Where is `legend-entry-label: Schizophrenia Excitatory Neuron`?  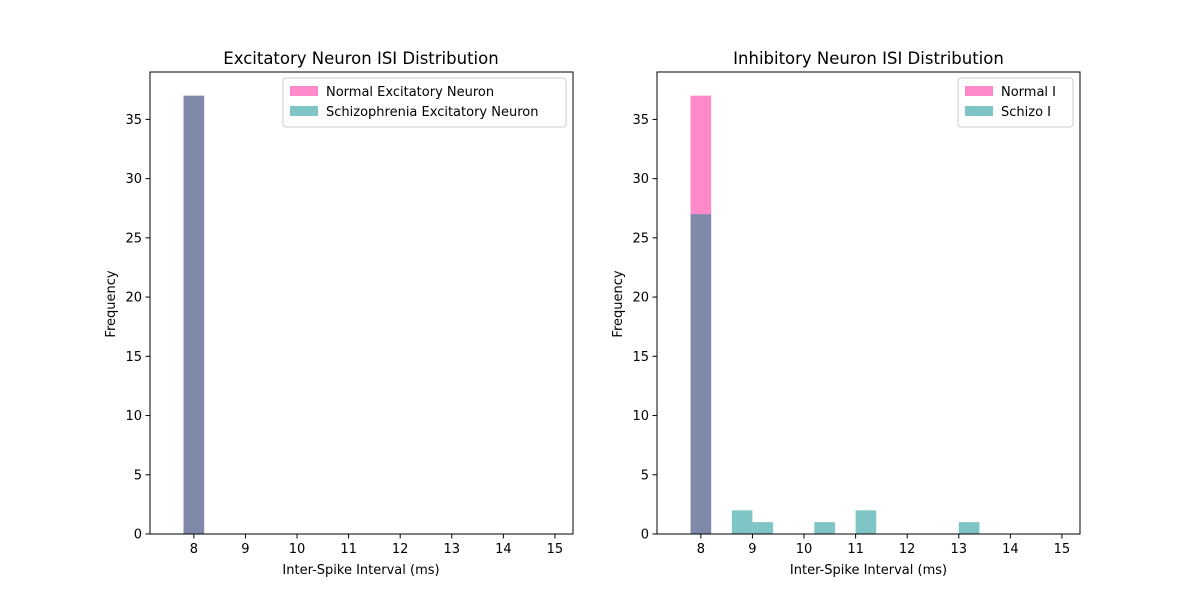
legend-entry-label: Schizophrenia Excitatory Neuron is located at coordinates (432, 112).